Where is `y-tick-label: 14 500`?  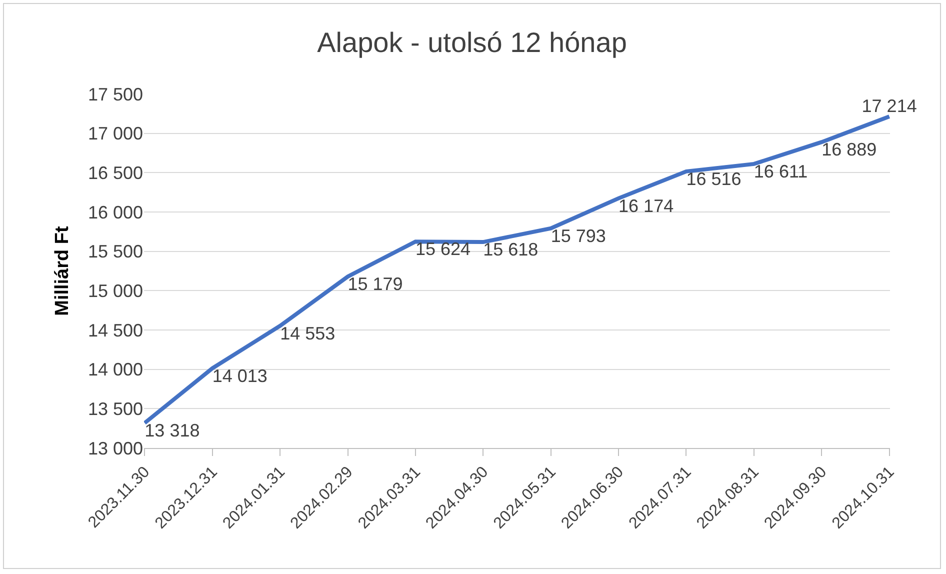 y-tick-label: 14 500 is located at coordinates (115, 330).